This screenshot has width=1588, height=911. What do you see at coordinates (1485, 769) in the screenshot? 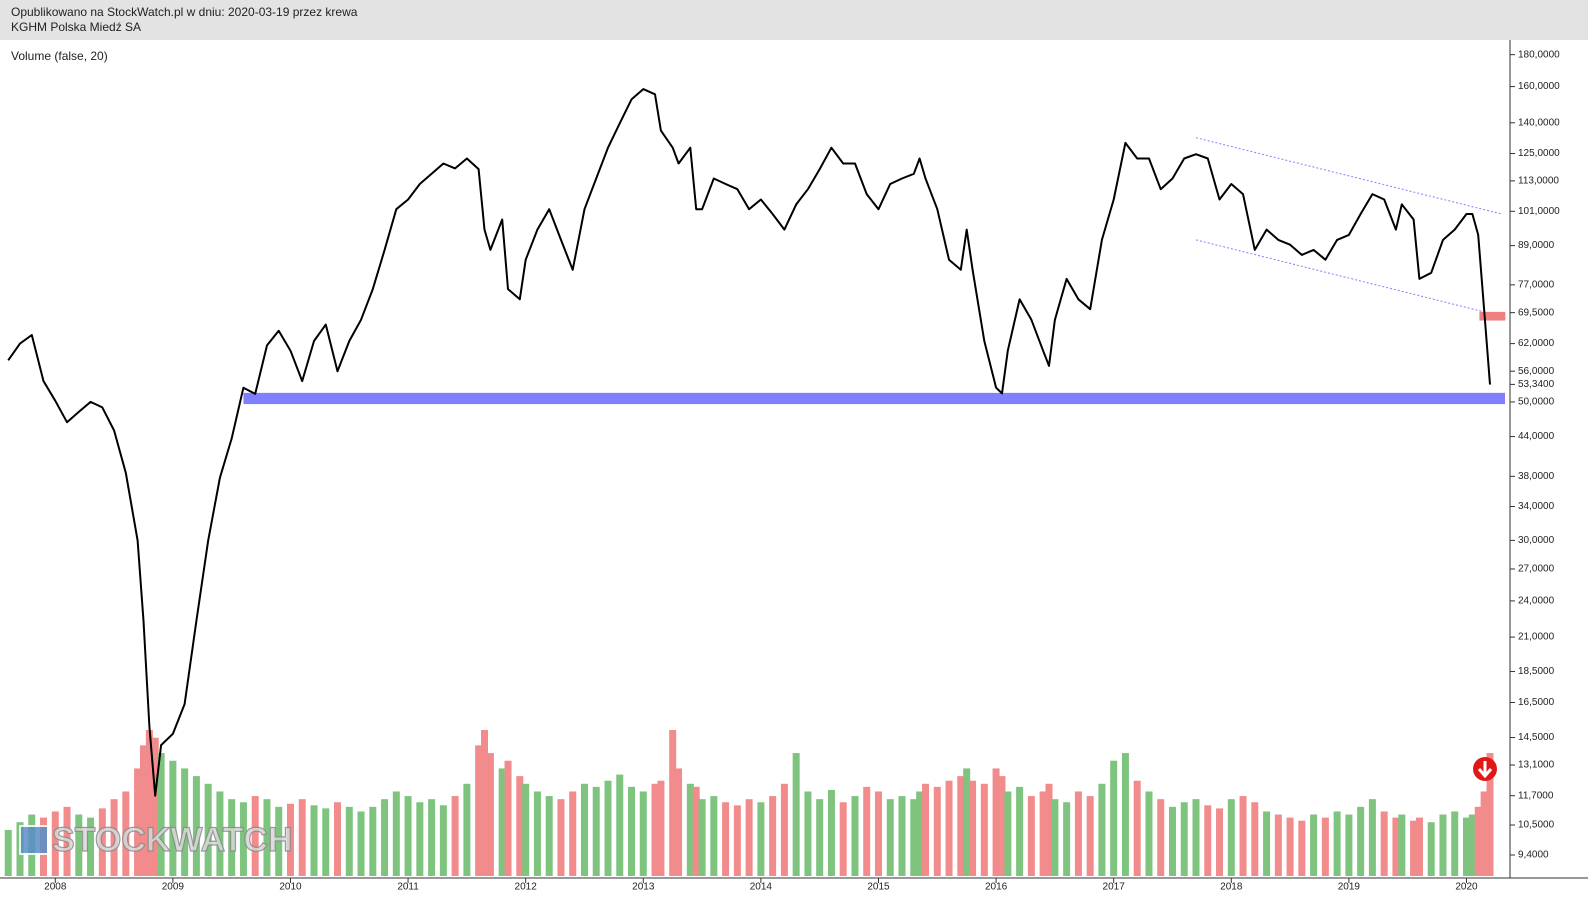
I see `alert-icon` at bounding box center [1485, 769].